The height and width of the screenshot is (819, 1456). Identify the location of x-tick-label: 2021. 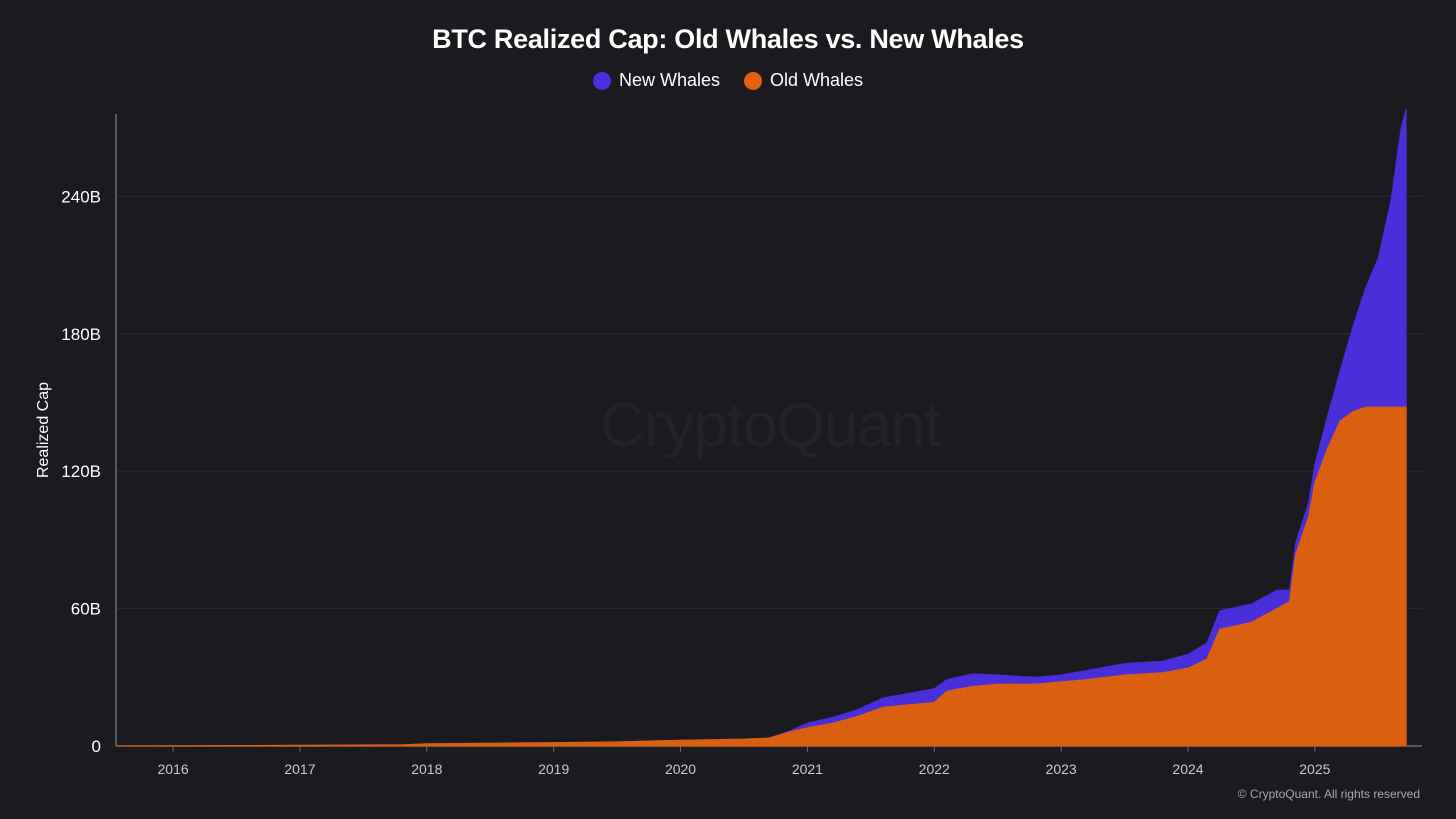
(807, 769).